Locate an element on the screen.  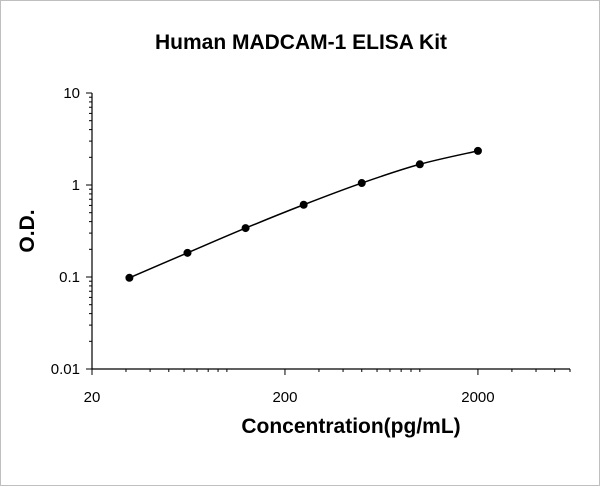
y-tick-label: 0.01 is located at coordinates (65, 369).